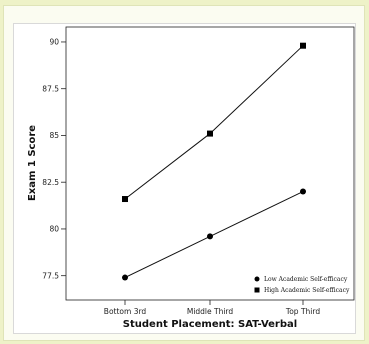 The height and width of the screenshot is (344, 369). Describe the element at coordinates (257, 279) in the screenshot. I see `legend-circle-marker` at that location.